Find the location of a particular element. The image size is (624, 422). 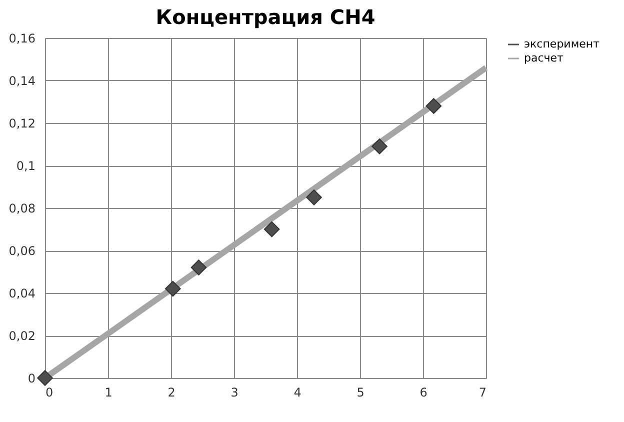

y-tick-label: 0,08 is located at coordinates (22, 209).